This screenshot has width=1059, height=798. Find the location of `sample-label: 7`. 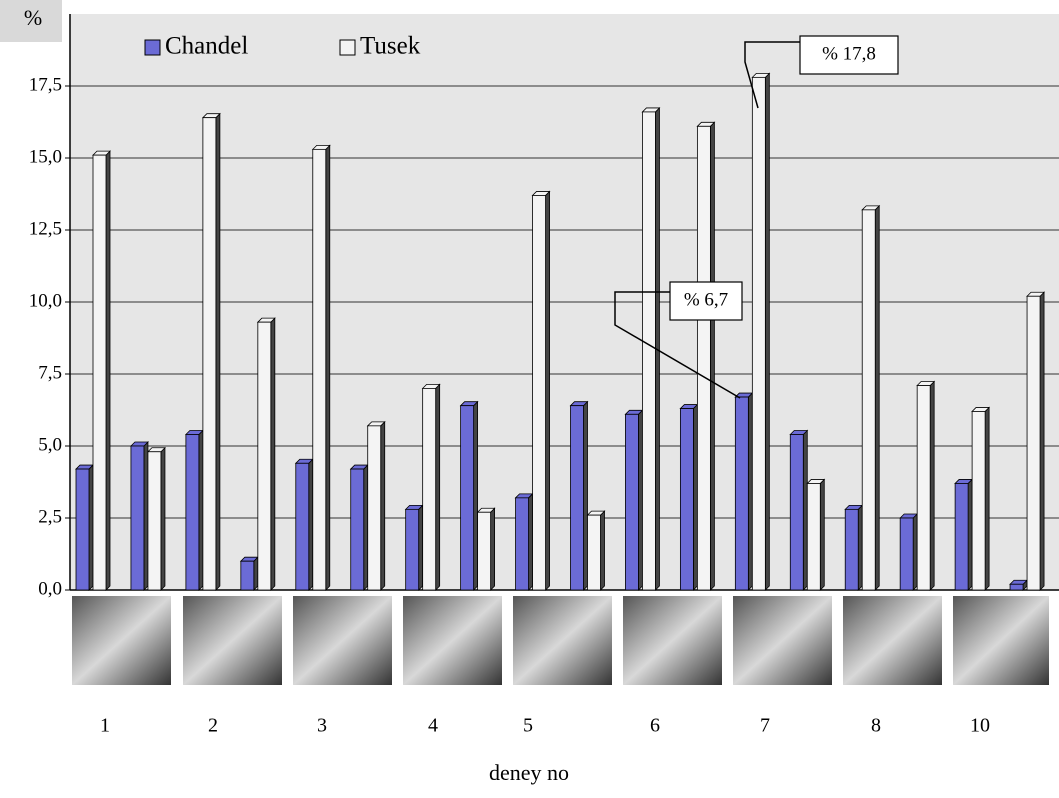

sample-label: 7 is located at coordinates (765, 726).